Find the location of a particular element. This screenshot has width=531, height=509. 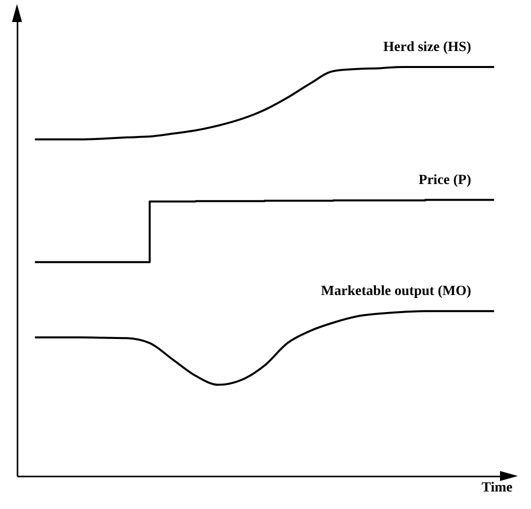

series-label: Price (P) is located at coordinates (445, 180).